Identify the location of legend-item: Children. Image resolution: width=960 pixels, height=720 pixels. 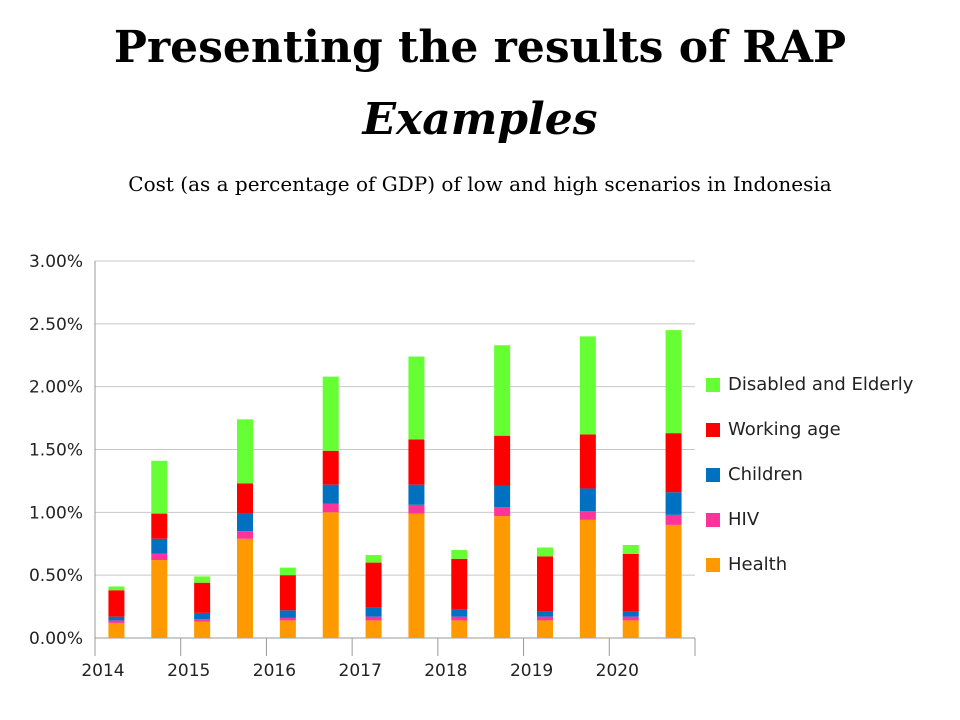
(831, 474).